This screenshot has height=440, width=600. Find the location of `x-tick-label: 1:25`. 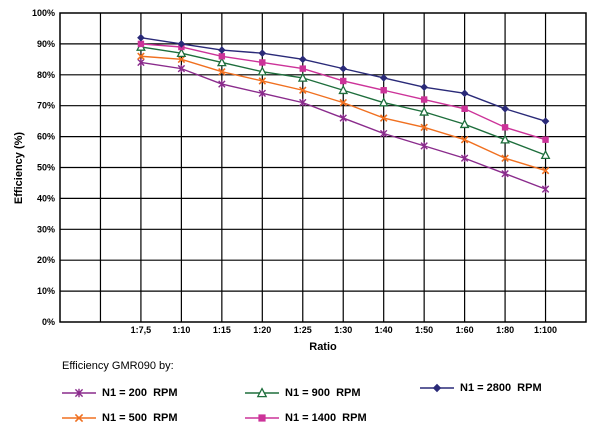

x-tick-label: 1:25 is located at coordinates (303, 330).